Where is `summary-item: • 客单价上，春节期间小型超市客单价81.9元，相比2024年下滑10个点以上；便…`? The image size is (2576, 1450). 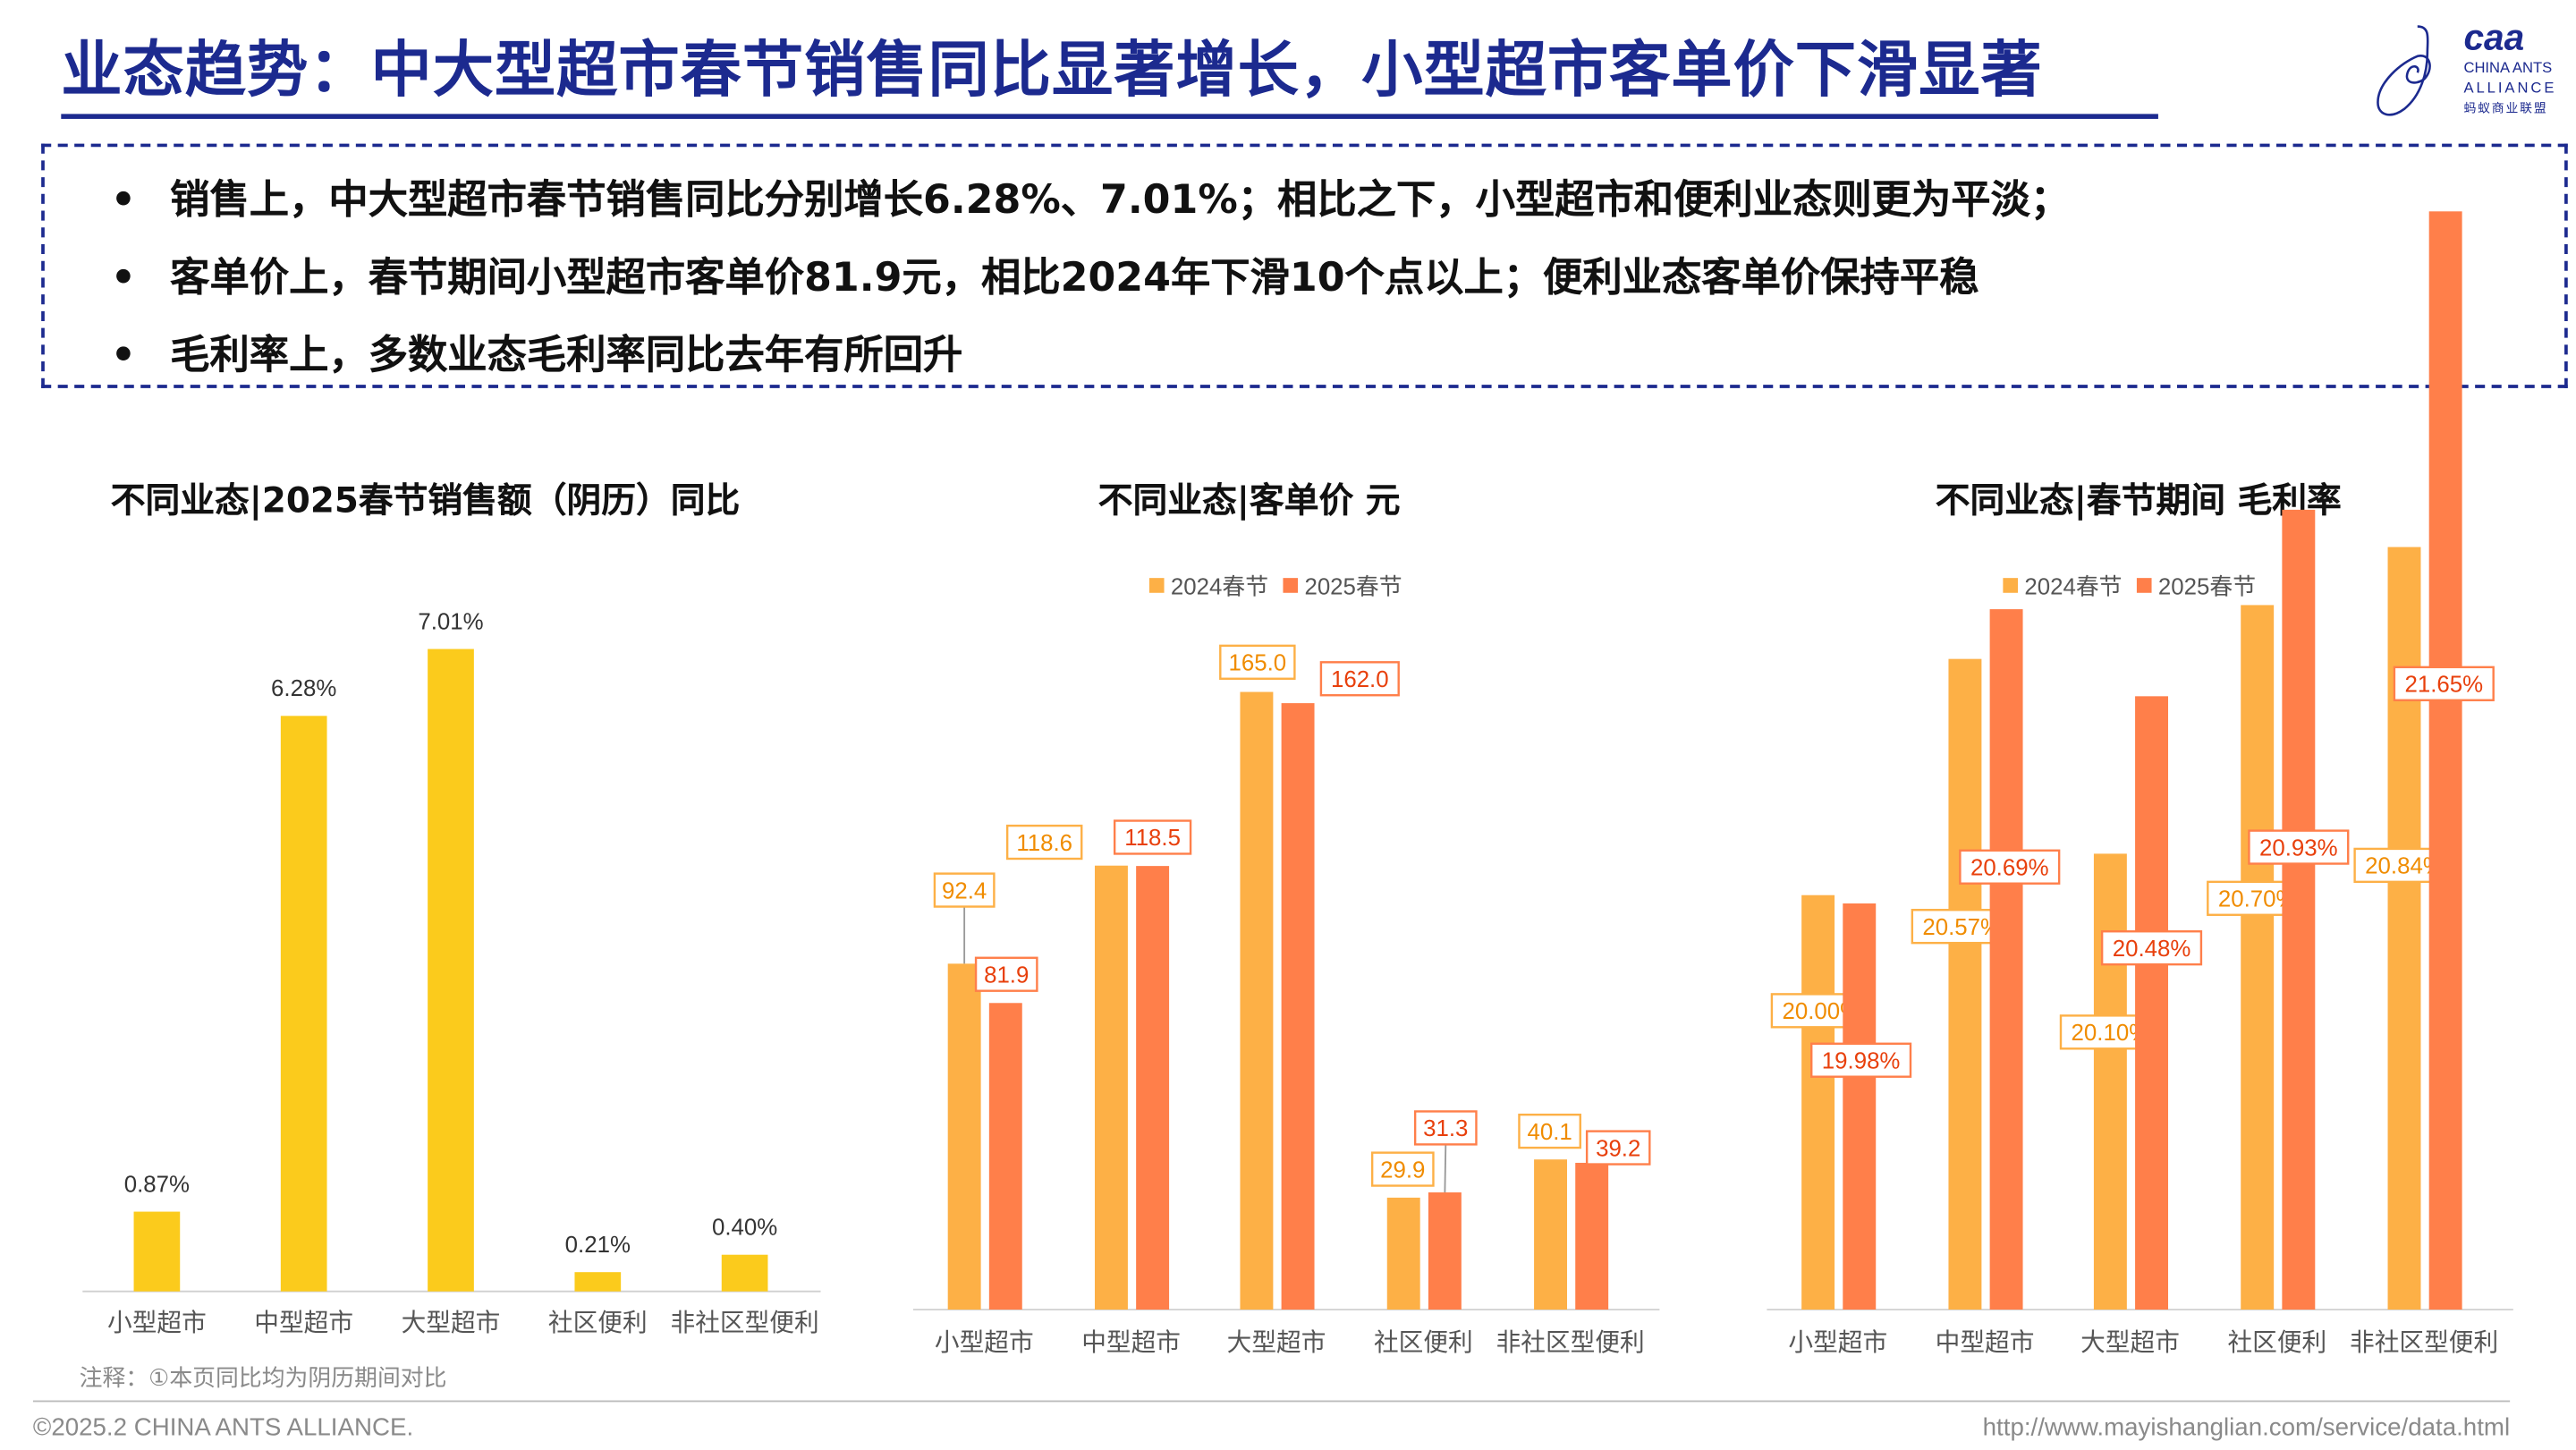
summary-item: • 客单价上，春节期间小型超市客单价81.9元，相比2024年下滑10个点以上；便… is located at coordinates (1045, 273).